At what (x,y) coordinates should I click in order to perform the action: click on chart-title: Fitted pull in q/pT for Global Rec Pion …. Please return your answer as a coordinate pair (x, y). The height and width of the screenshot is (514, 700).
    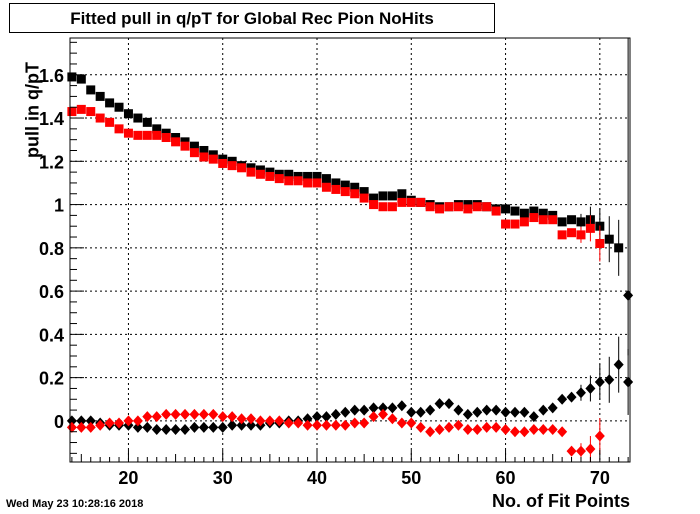
    Looking at the image, I should click on (252, 18).